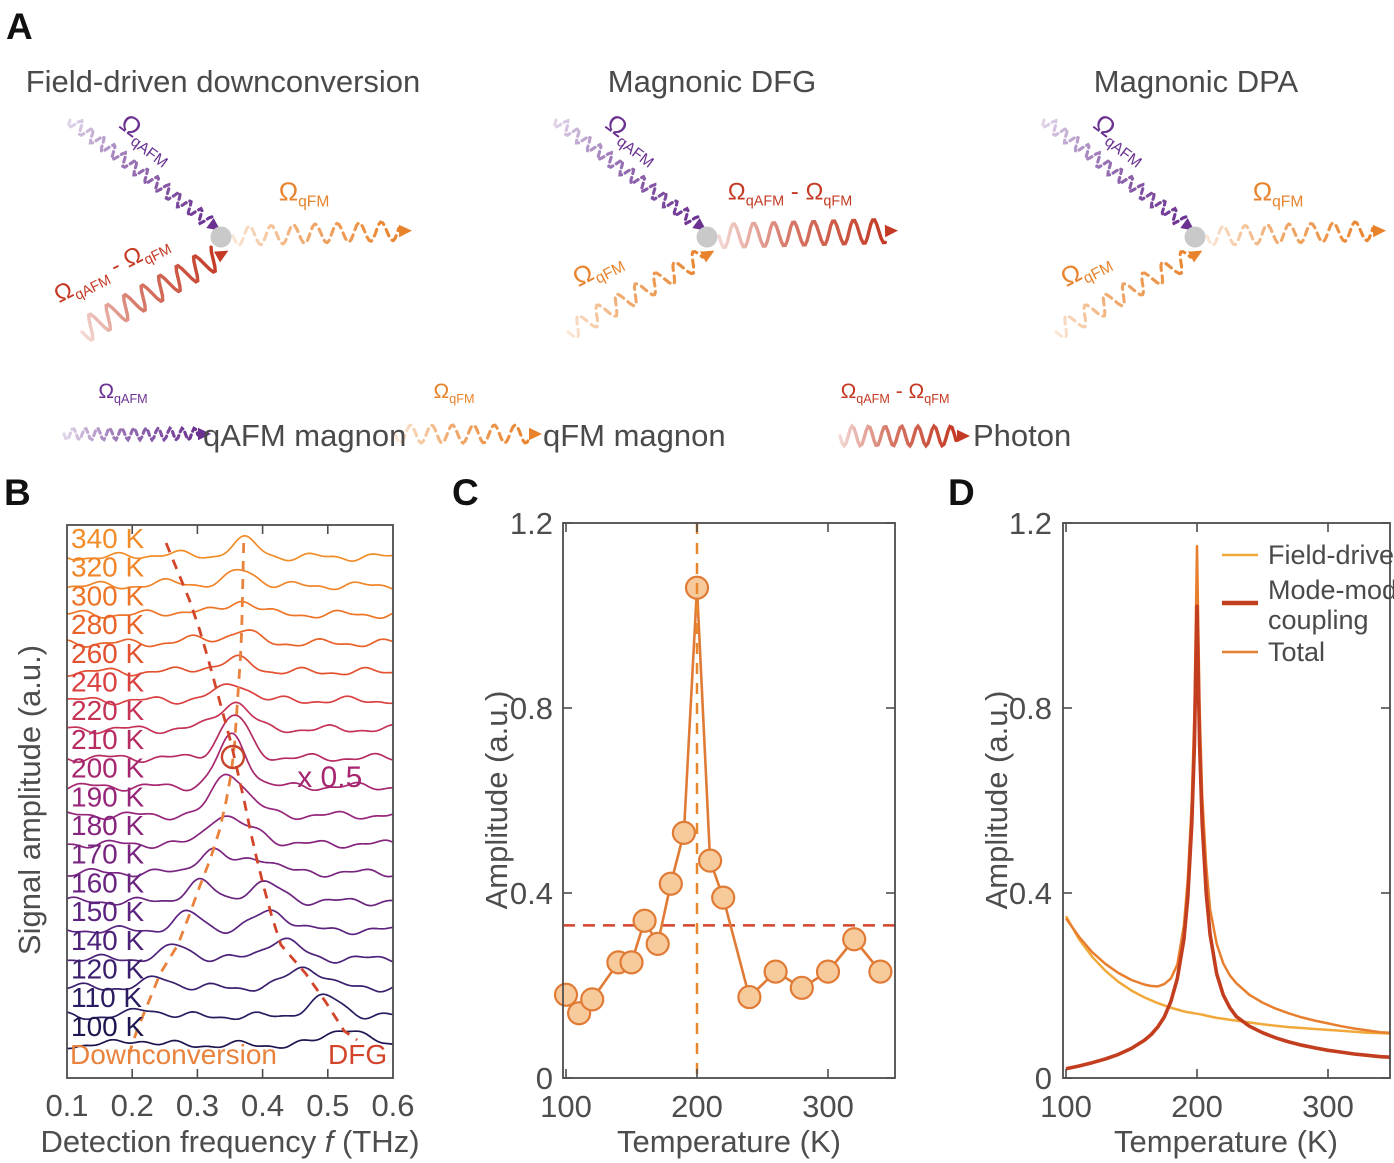 This screenshot has height=1163, width=1394. I want to click on outgoing-wave-diff, so click(802, 234).